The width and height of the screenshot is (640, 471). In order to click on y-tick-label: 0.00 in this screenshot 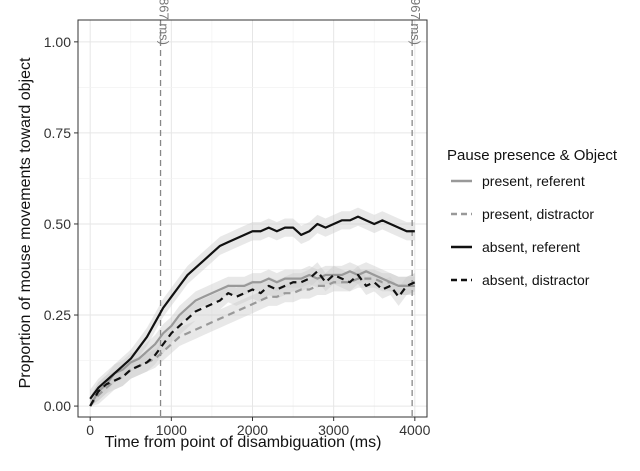, I will do `click(57, 406)`.